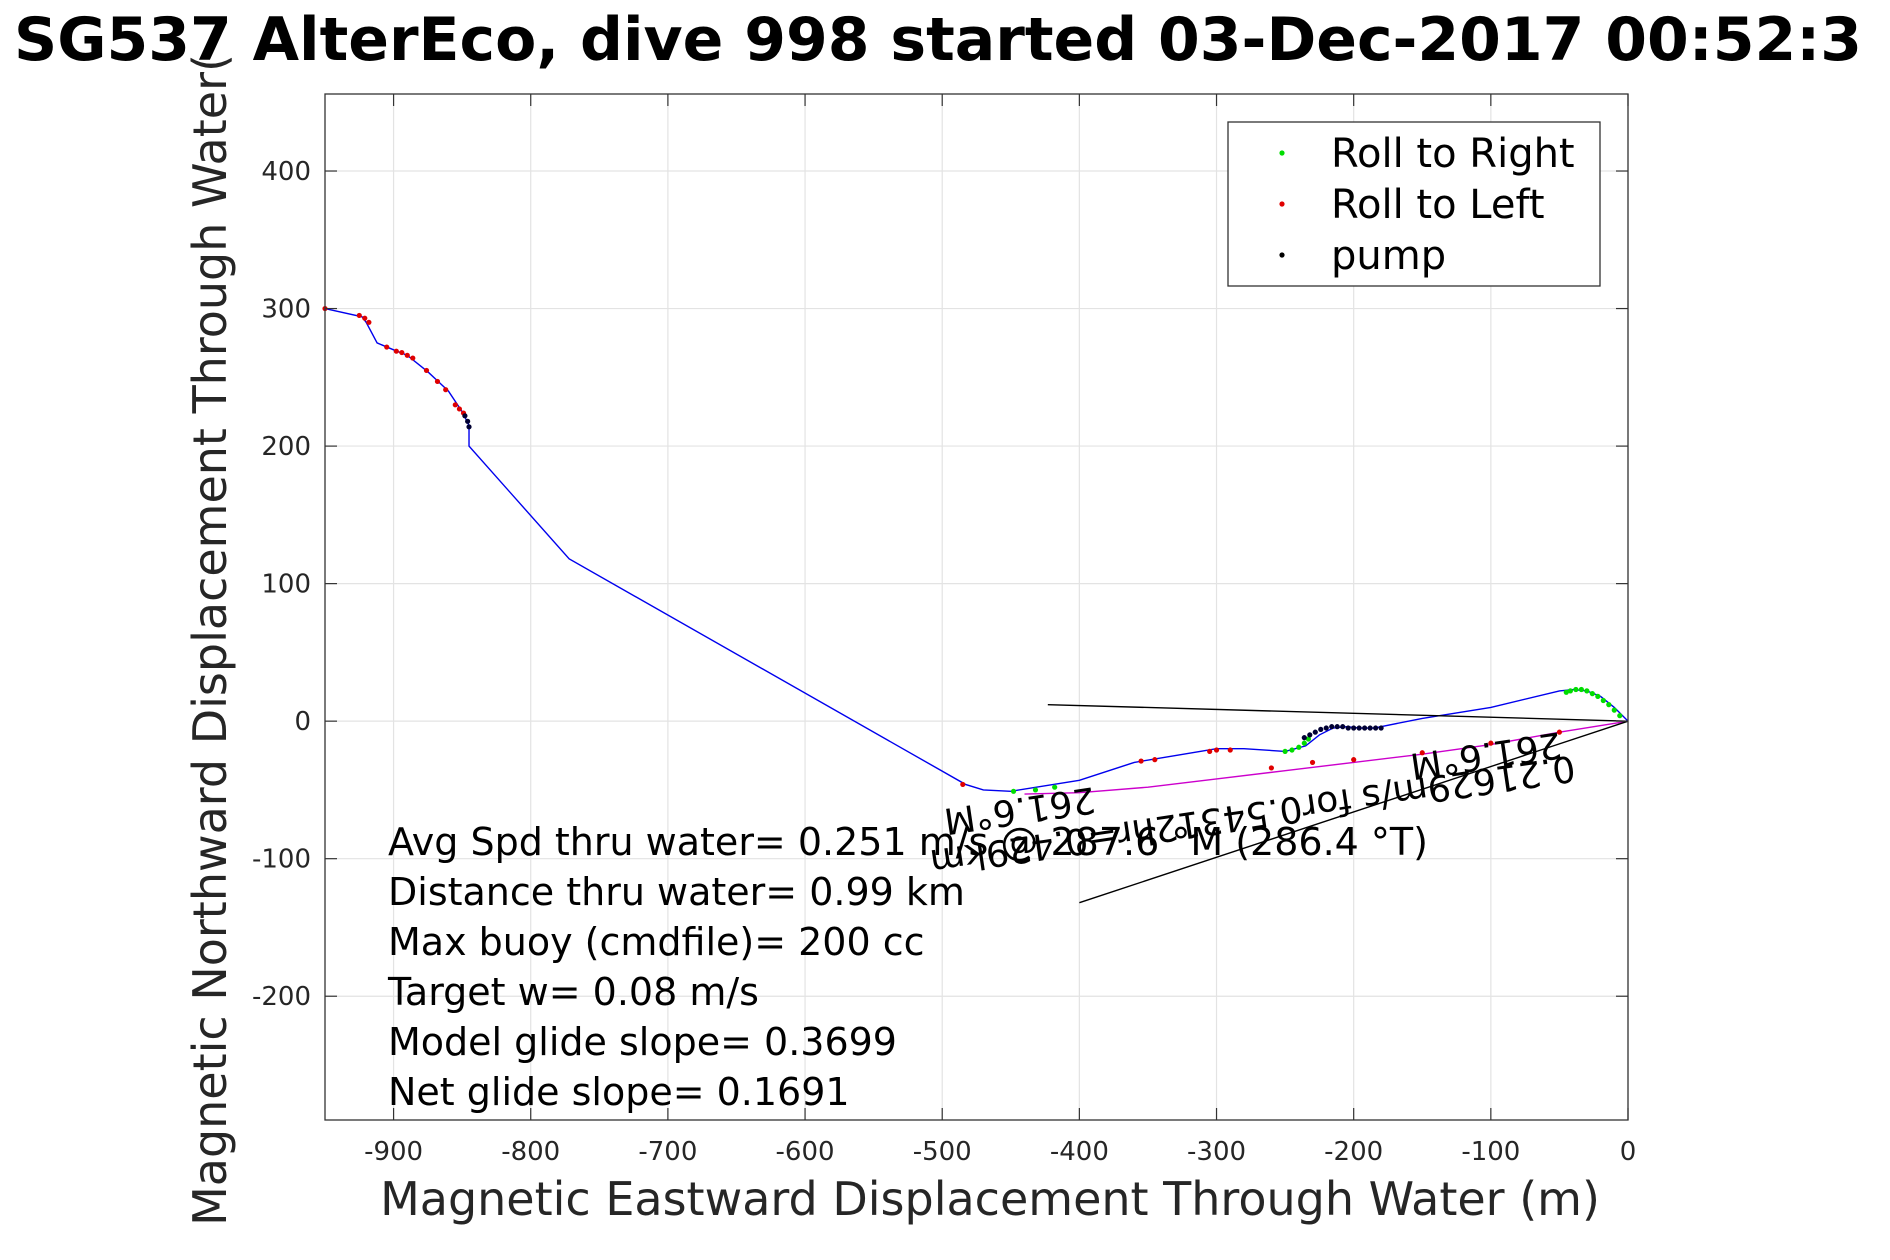  What do you see at coordinates (1628, 1152) in the screenshot?
I see `x-tick-label: 0` at bounding box center [1628, 1152].